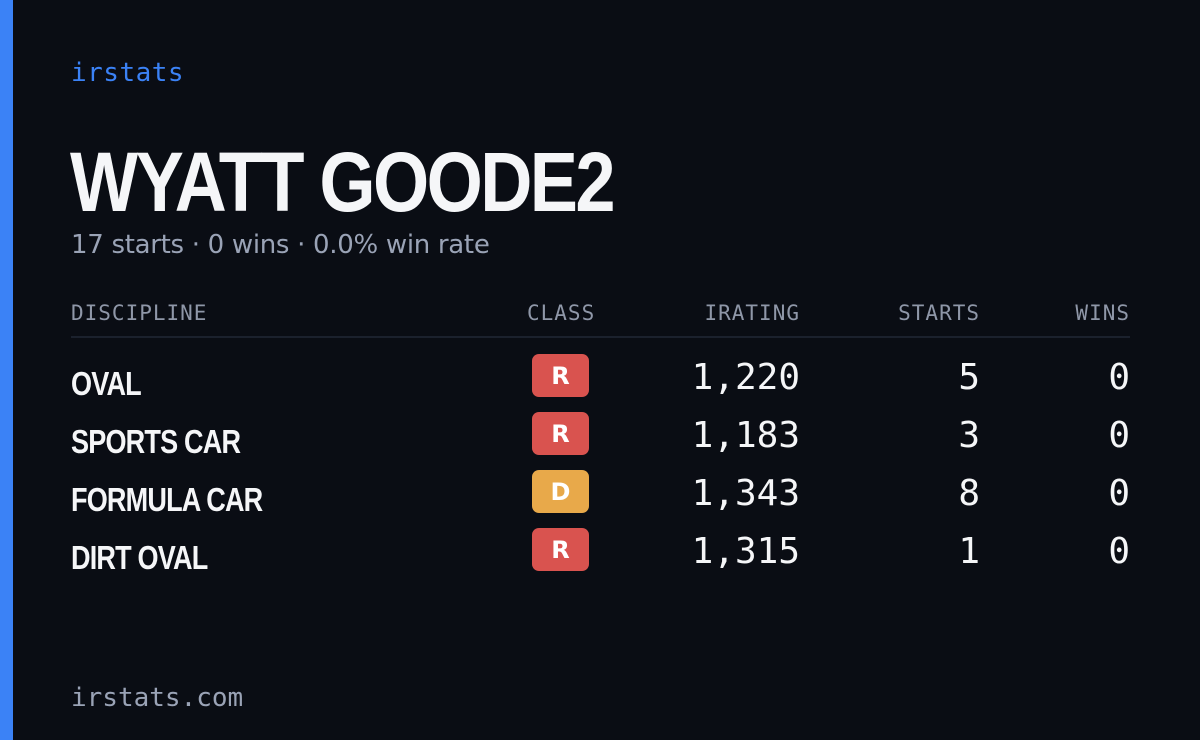  I want to click on accent-bar, so click(6, 370).